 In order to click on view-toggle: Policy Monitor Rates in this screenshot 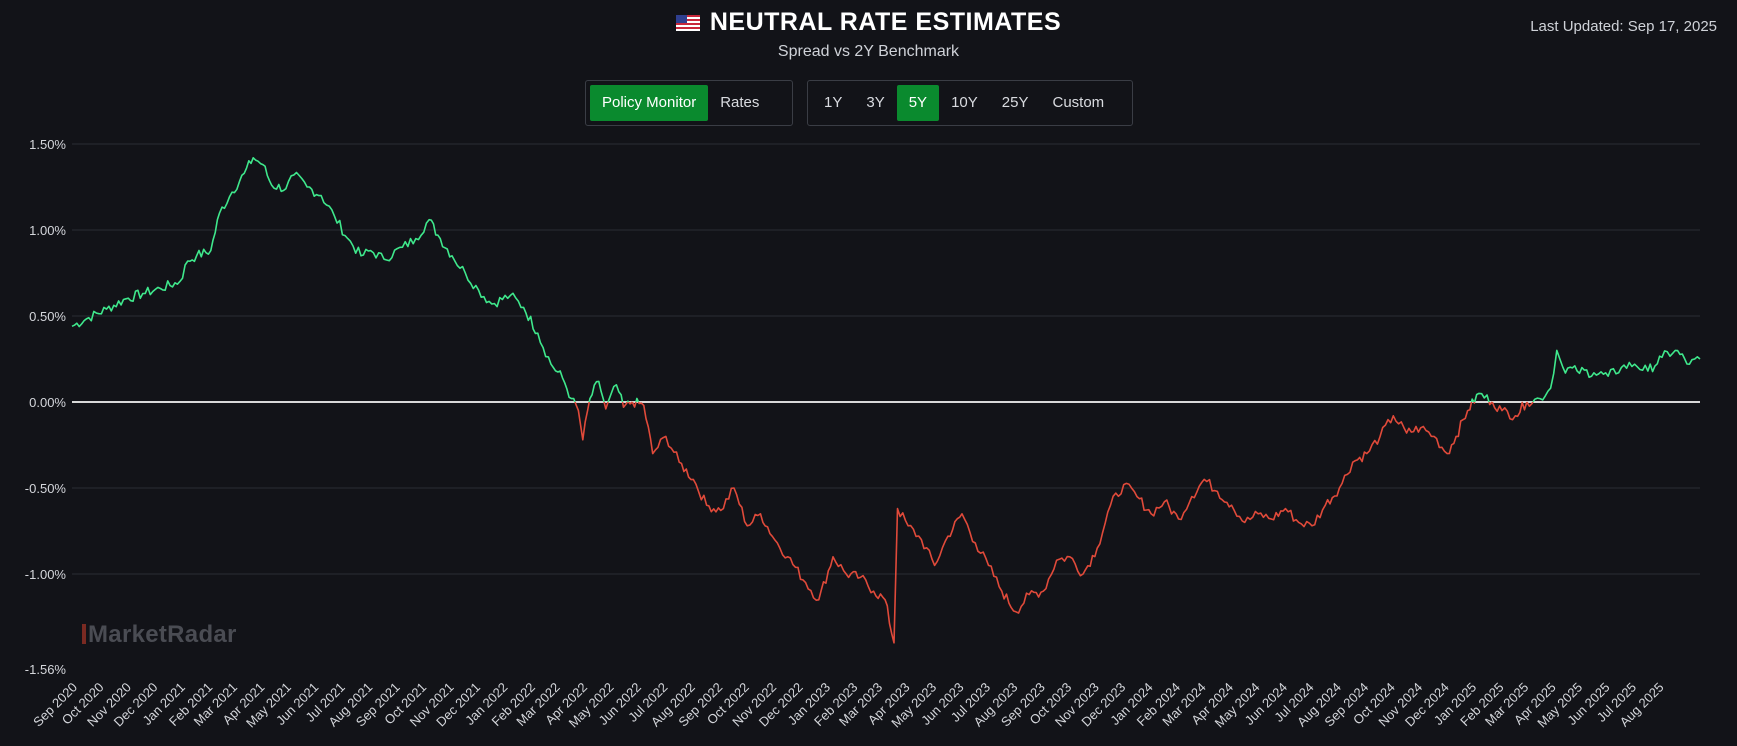, I will do `click(689, 103)`.